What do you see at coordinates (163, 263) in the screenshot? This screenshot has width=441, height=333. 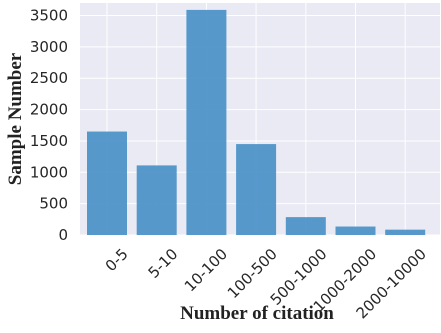 I see `x-tick-label: 5-10` at bounding box center [163, 263].